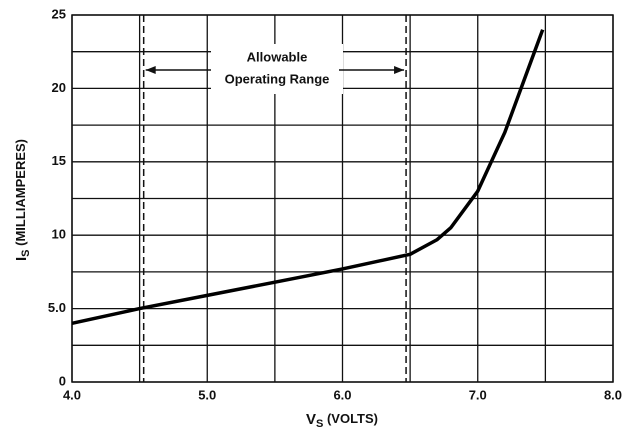 This screenshot has height=436, width=633. Describe the element at coordinates (311, 419) in the screenshot. I see `x-label-symbol: V` at that location.